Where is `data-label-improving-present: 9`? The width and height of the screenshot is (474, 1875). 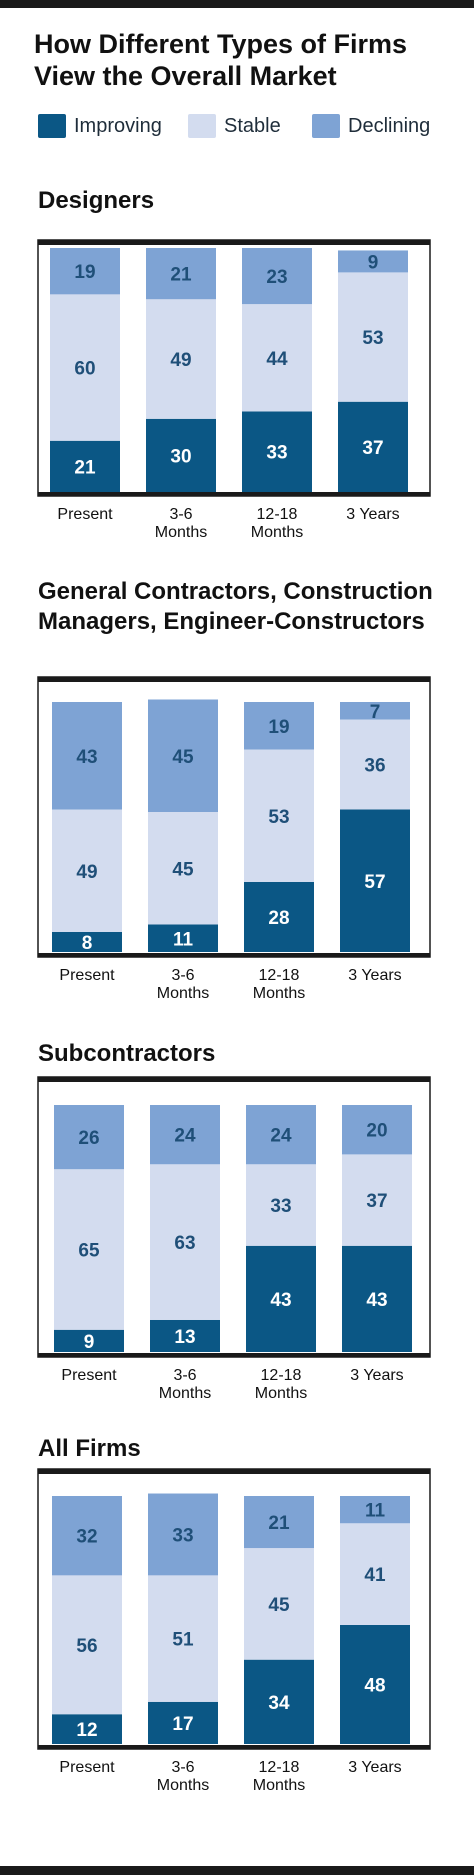
data-label-improving-present: 9 is located at coordinates (89, 1342).